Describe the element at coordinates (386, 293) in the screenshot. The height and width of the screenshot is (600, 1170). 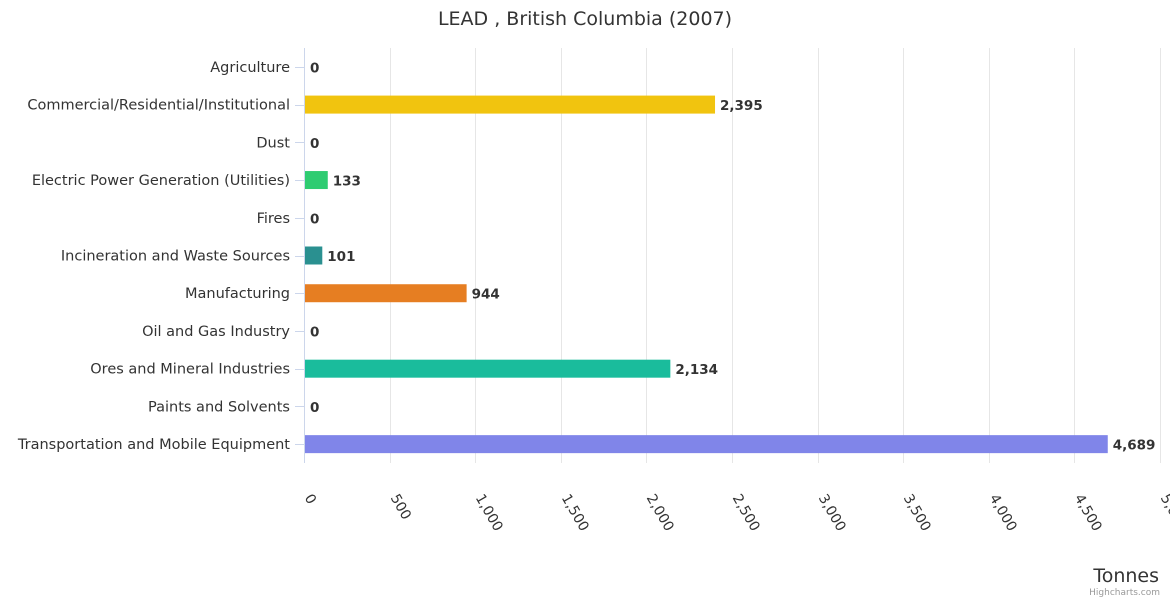
I see `bar-manufacturing` at that location.